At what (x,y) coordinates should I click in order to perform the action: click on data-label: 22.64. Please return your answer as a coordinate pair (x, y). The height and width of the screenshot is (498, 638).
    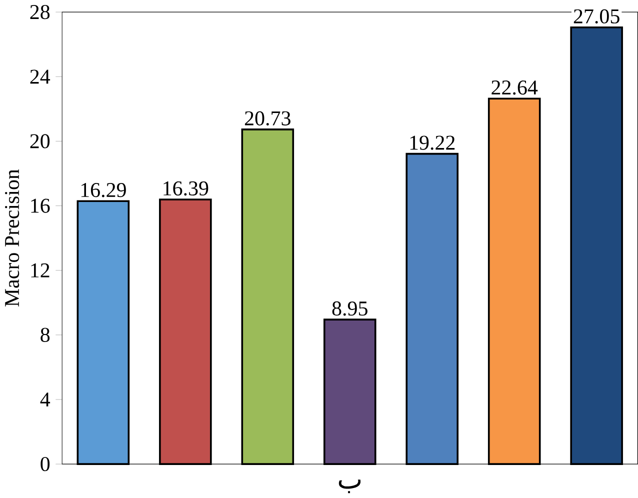
    Looking at the image, I should click on (515, 87).